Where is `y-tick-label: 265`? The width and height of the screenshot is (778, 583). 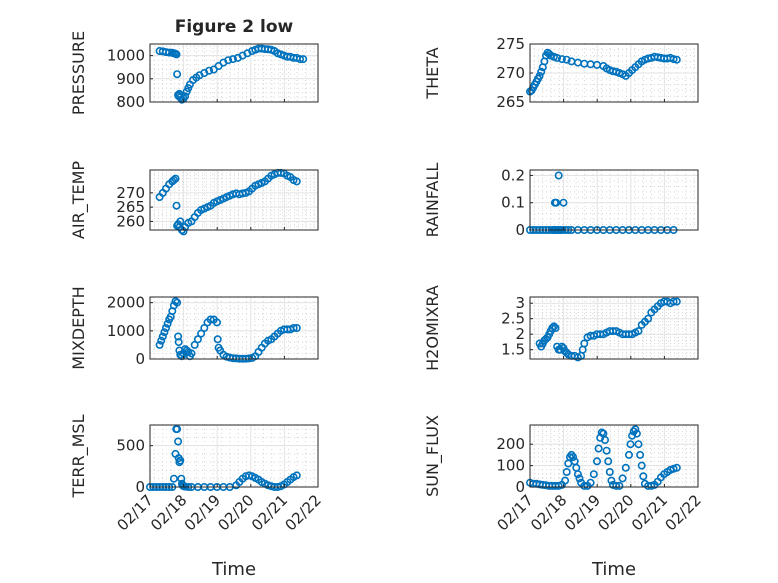 y-tick-label: 265 is located at coordinates (130, 207).